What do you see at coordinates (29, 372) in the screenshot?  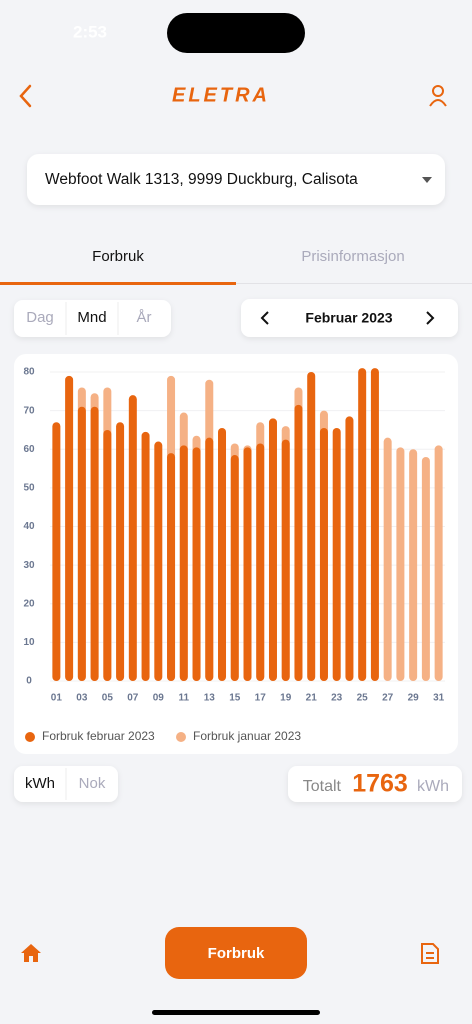 I see `y-tick-label: 80` at bounding box center [29, 372].